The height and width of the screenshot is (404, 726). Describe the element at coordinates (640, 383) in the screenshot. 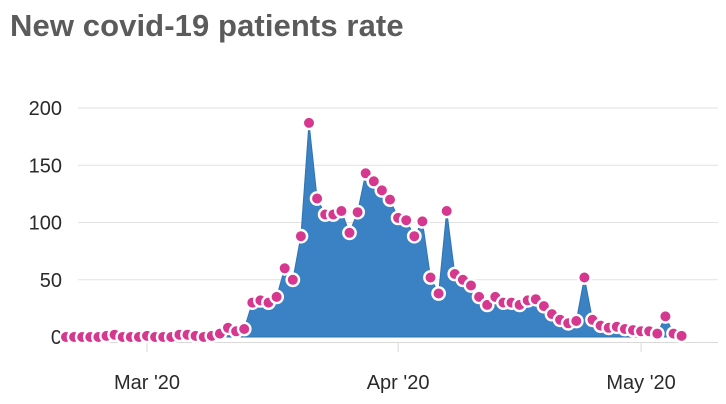

I see `x-tick-label: May '20` at that location.